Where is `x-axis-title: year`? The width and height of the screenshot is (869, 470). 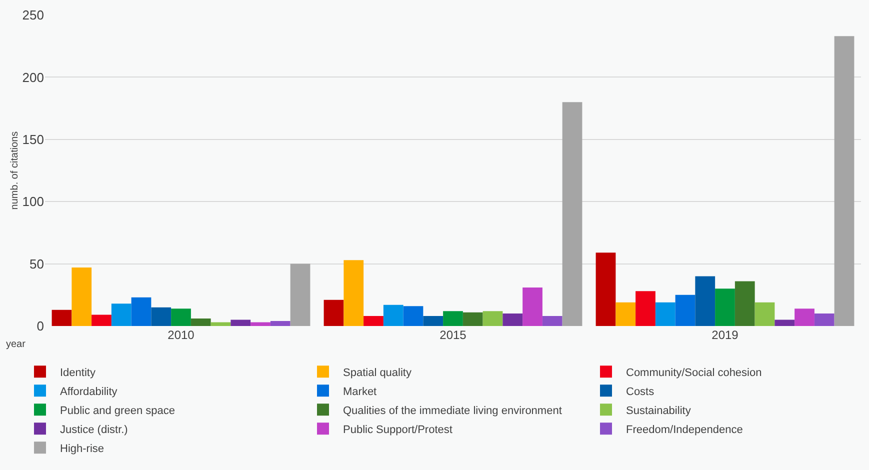 x-axis-title: year is located at coordinates (16, 344).